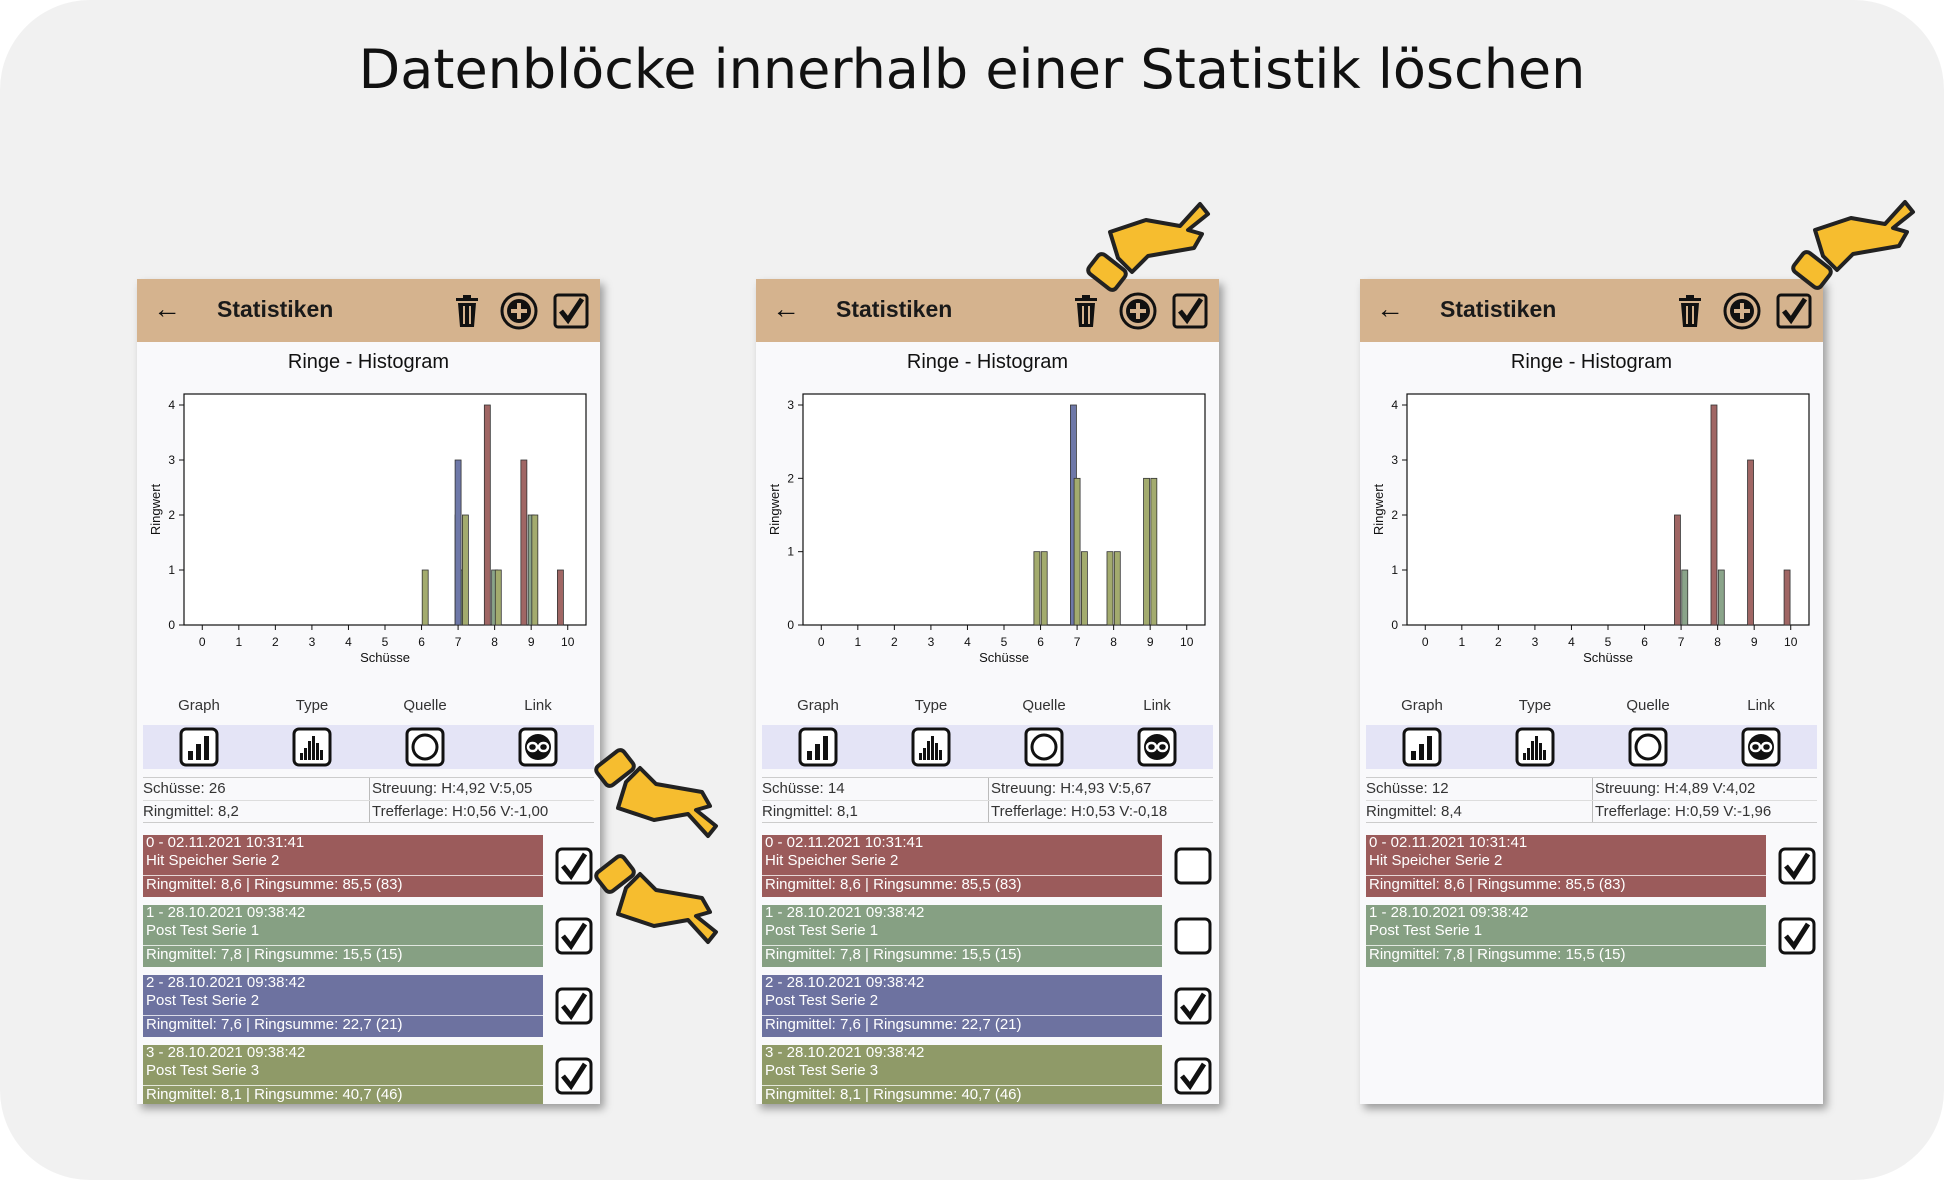 The height and width of the screenshot is (1180, 1944). Describe the element at coordinates (1422, 705) in the screenshot. I see `tab-label-graph: Graph` at that location.